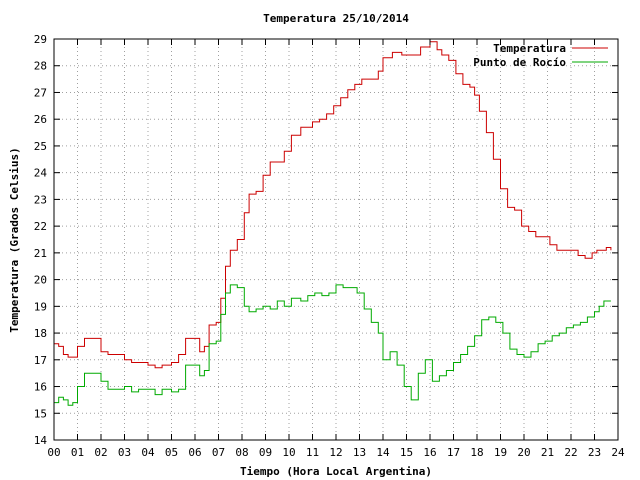 The width and height of the screenshot is (640, 480). I want to click on y-tick-label: 19, so click(40, 306).